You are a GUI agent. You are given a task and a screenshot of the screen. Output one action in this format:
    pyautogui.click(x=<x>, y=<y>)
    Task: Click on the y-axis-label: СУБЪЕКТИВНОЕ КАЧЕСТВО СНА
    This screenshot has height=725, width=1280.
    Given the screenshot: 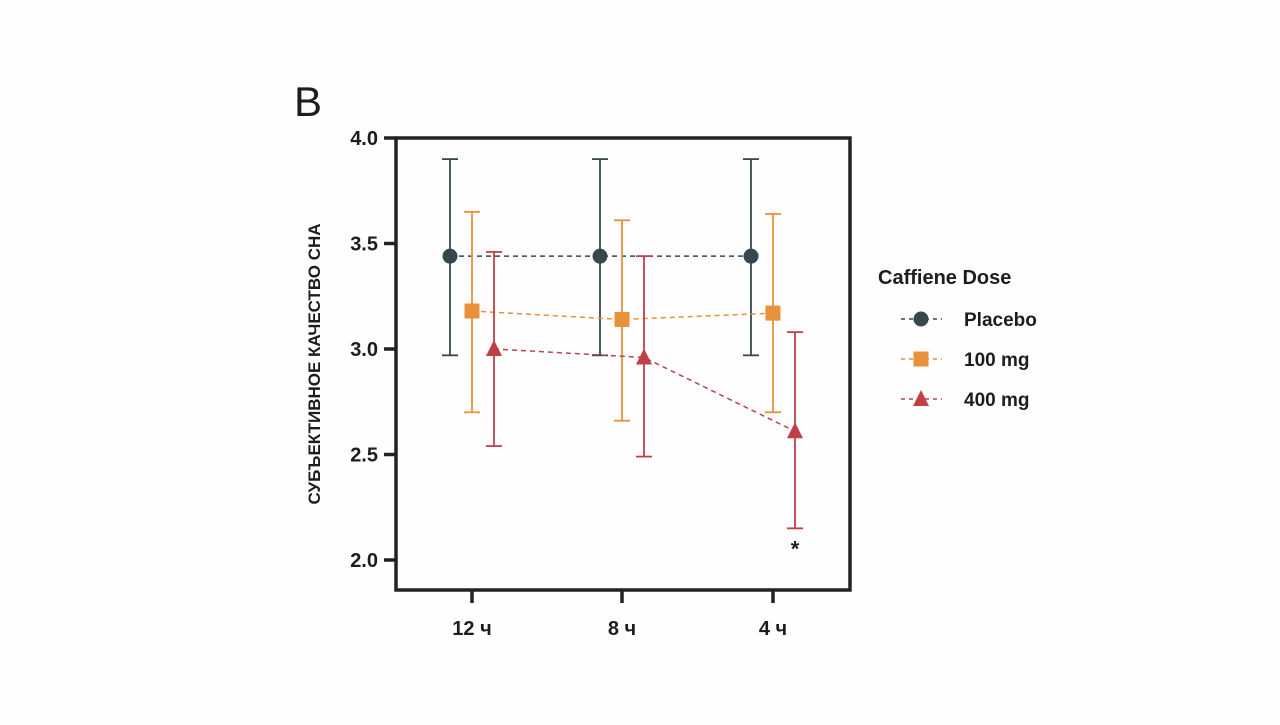 What is the action you would take?
    pyautogui.click(x=314, y=363)
    